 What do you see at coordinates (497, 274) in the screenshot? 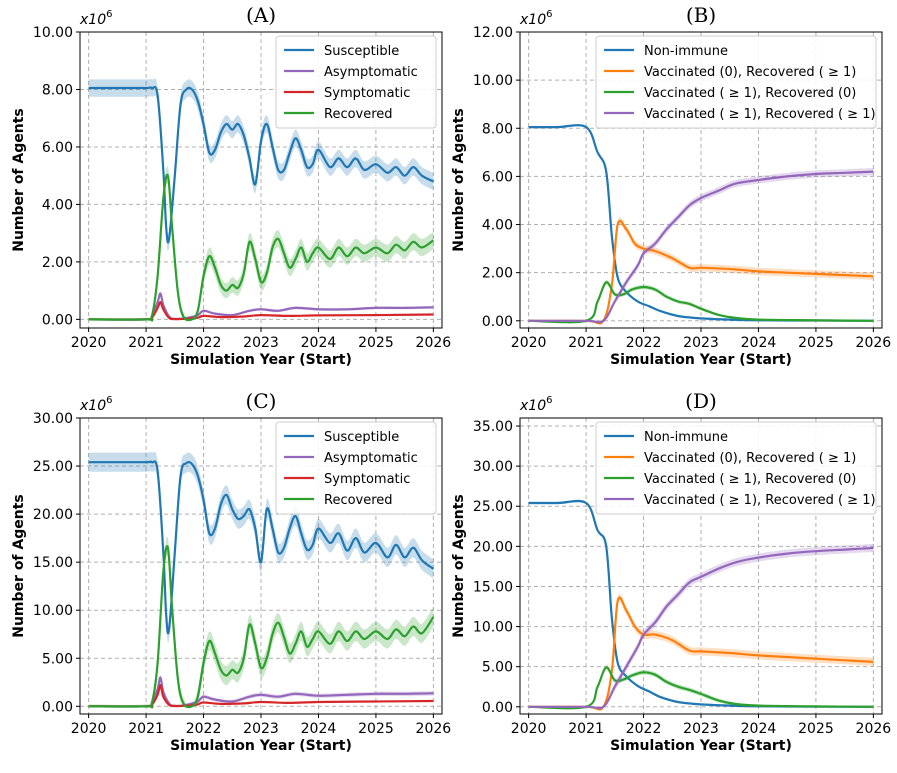
I see `y-tick-label: 2.00` at bounding box center [497, 274].